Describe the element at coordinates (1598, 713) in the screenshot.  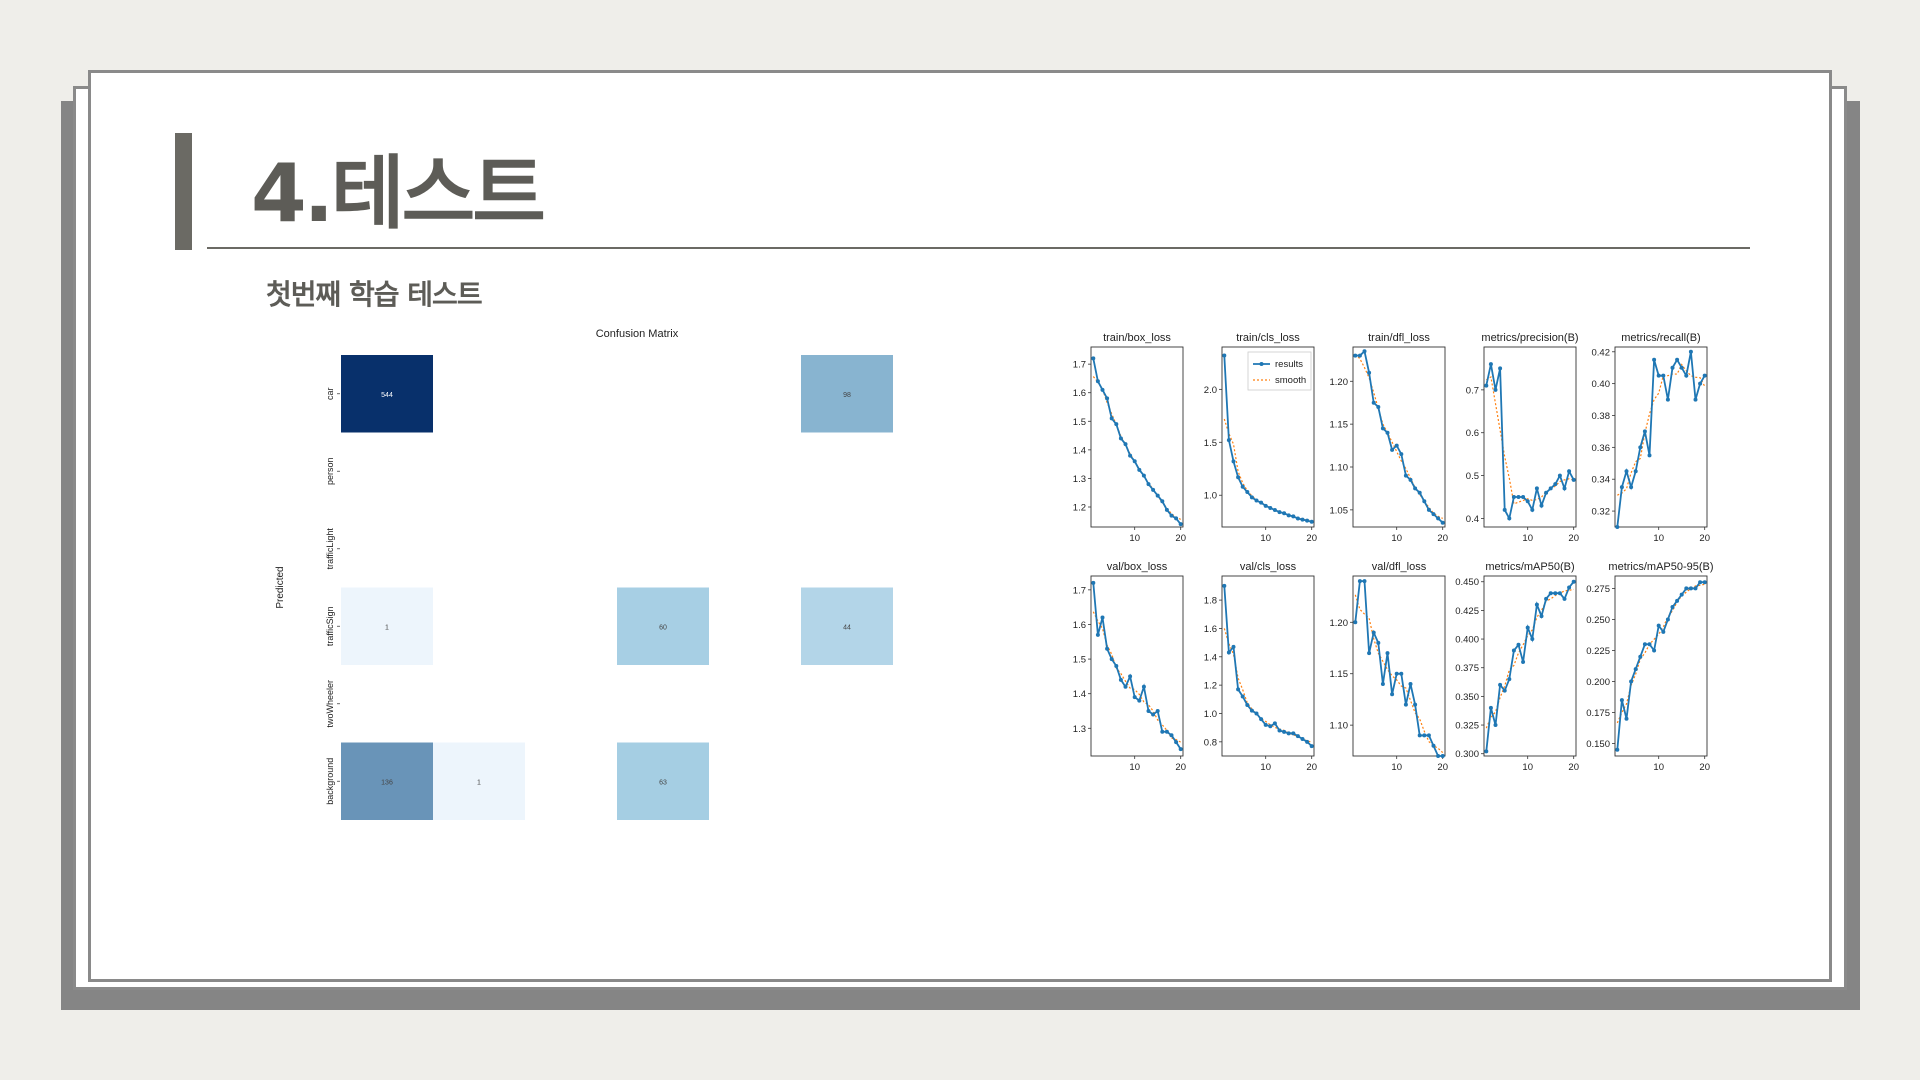
I see `y-tick-label: 0.175` at that location.